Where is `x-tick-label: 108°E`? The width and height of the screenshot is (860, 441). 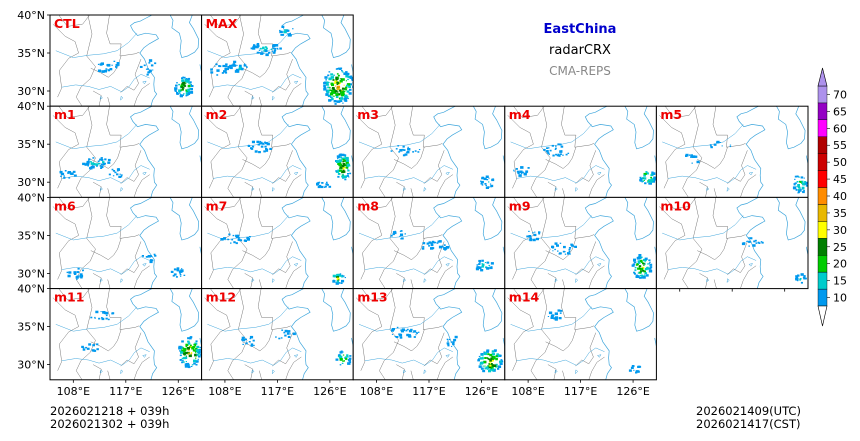 x-tick-label: 108°E is located at coordinates (224, 391).